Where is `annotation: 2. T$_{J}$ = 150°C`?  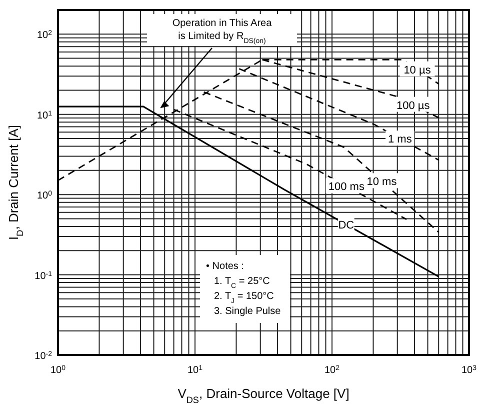 annotation: 2. T$_{J}$ = 150°C is located at coordinates (244, 297).